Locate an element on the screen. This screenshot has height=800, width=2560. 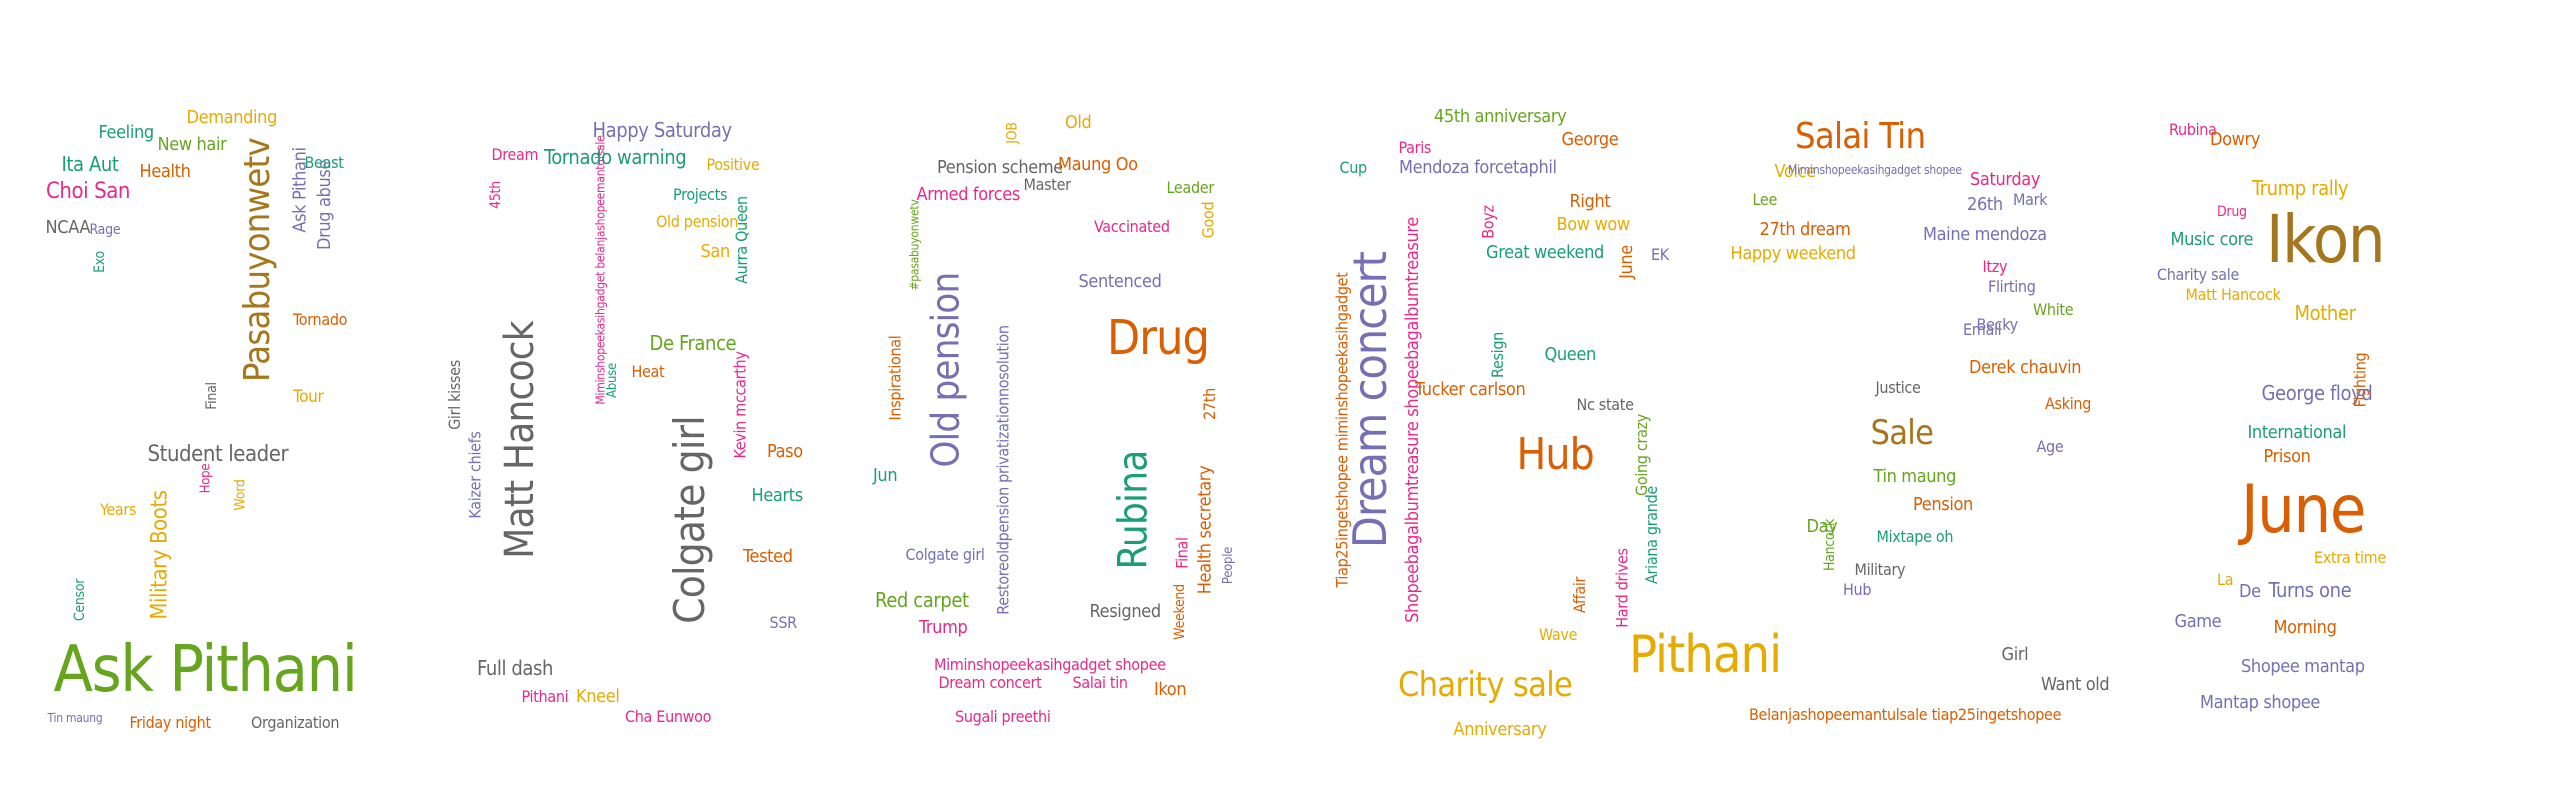
cloud-word: Girl kisses is located at coordinates (454, 395).